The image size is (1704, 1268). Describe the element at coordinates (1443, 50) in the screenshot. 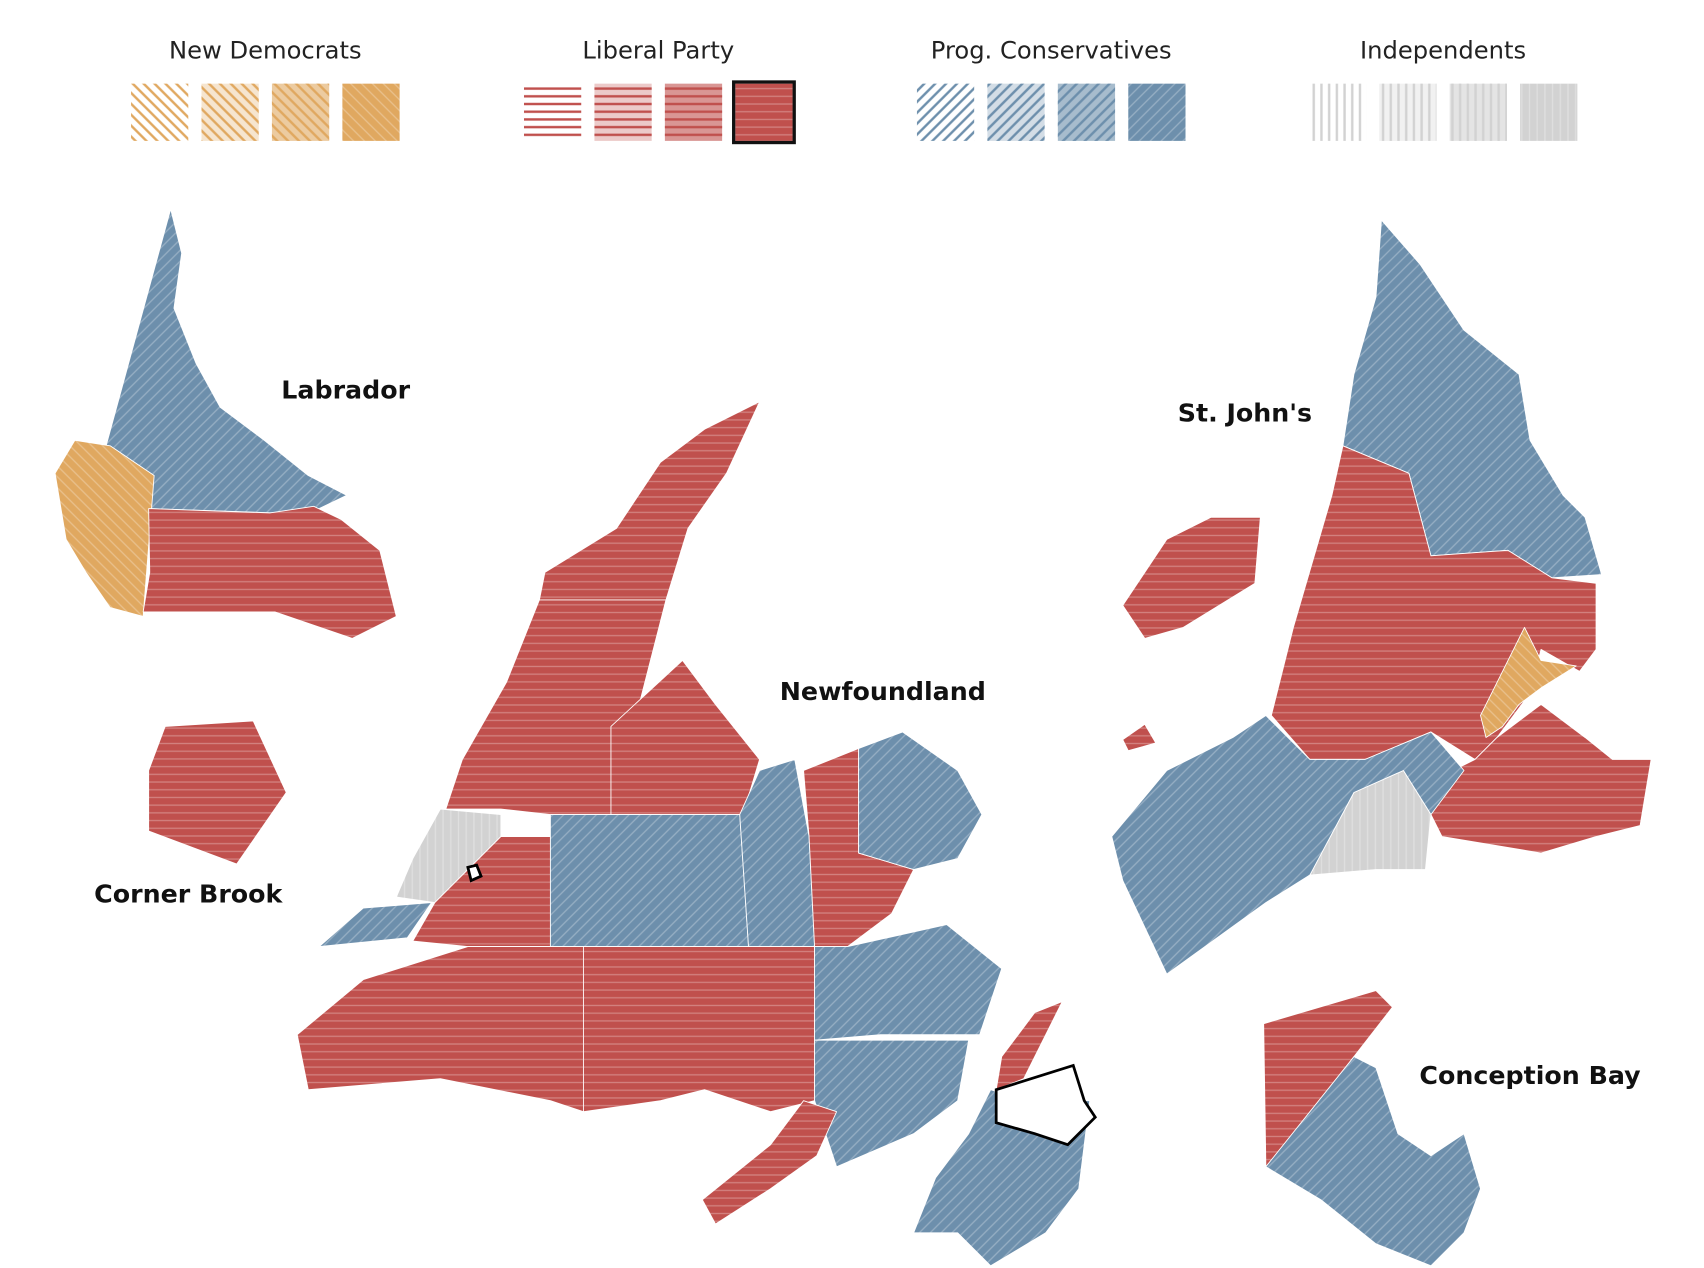

I see `legend-title: Independents` at that location.